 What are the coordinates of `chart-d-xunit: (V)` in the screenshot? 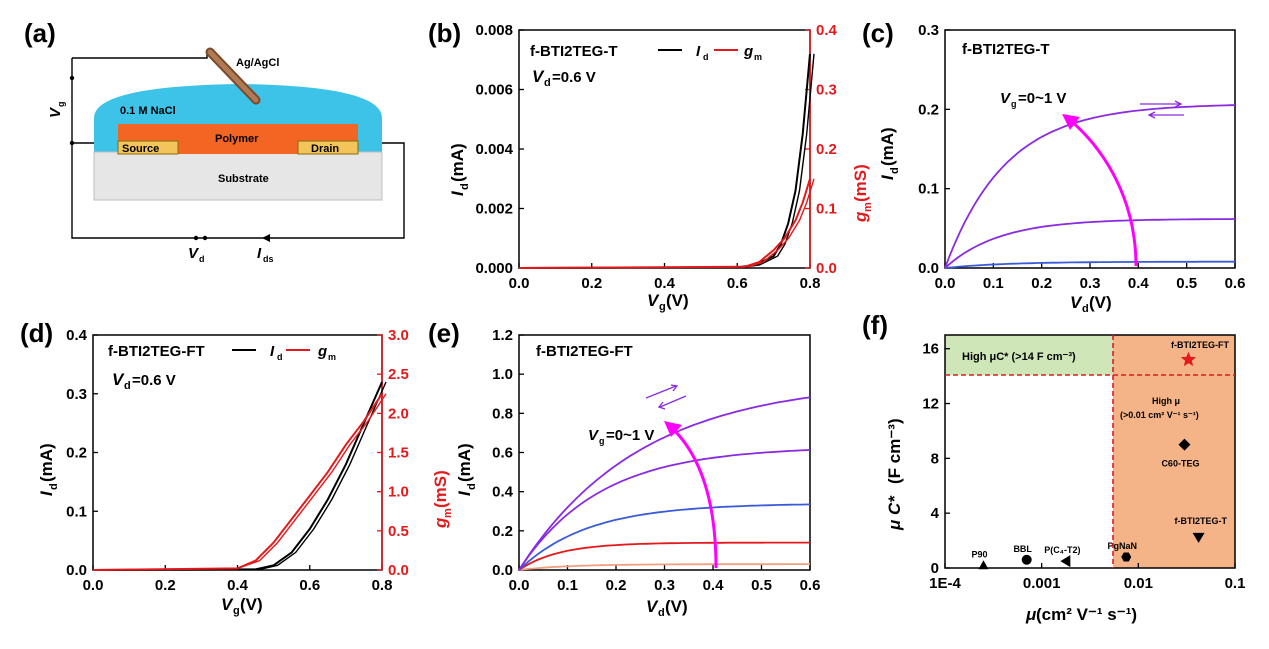 It's located at (251, 604).